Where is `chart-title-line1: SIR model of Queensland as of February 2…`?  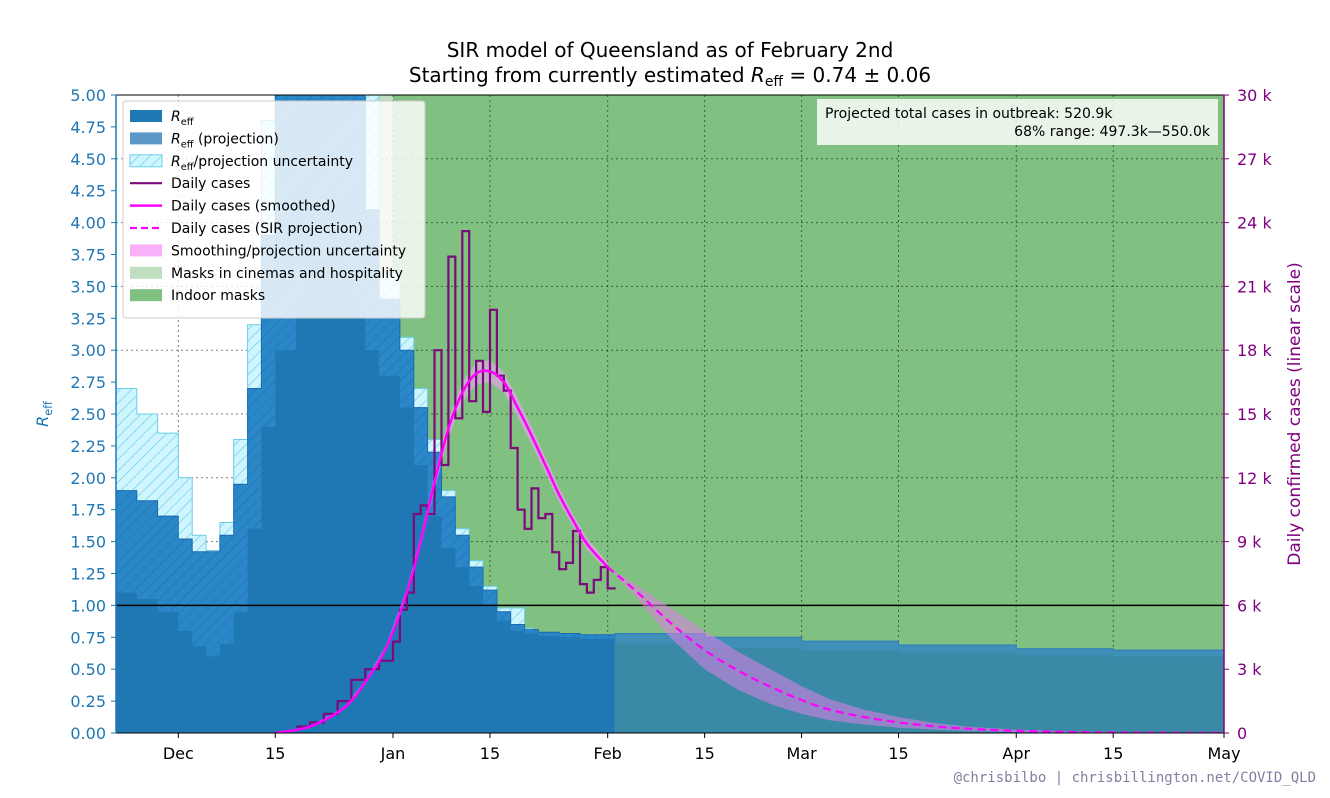 chart-title-line1: SIR model of Queensland as of February 2… is located at coordinates (670, 50).